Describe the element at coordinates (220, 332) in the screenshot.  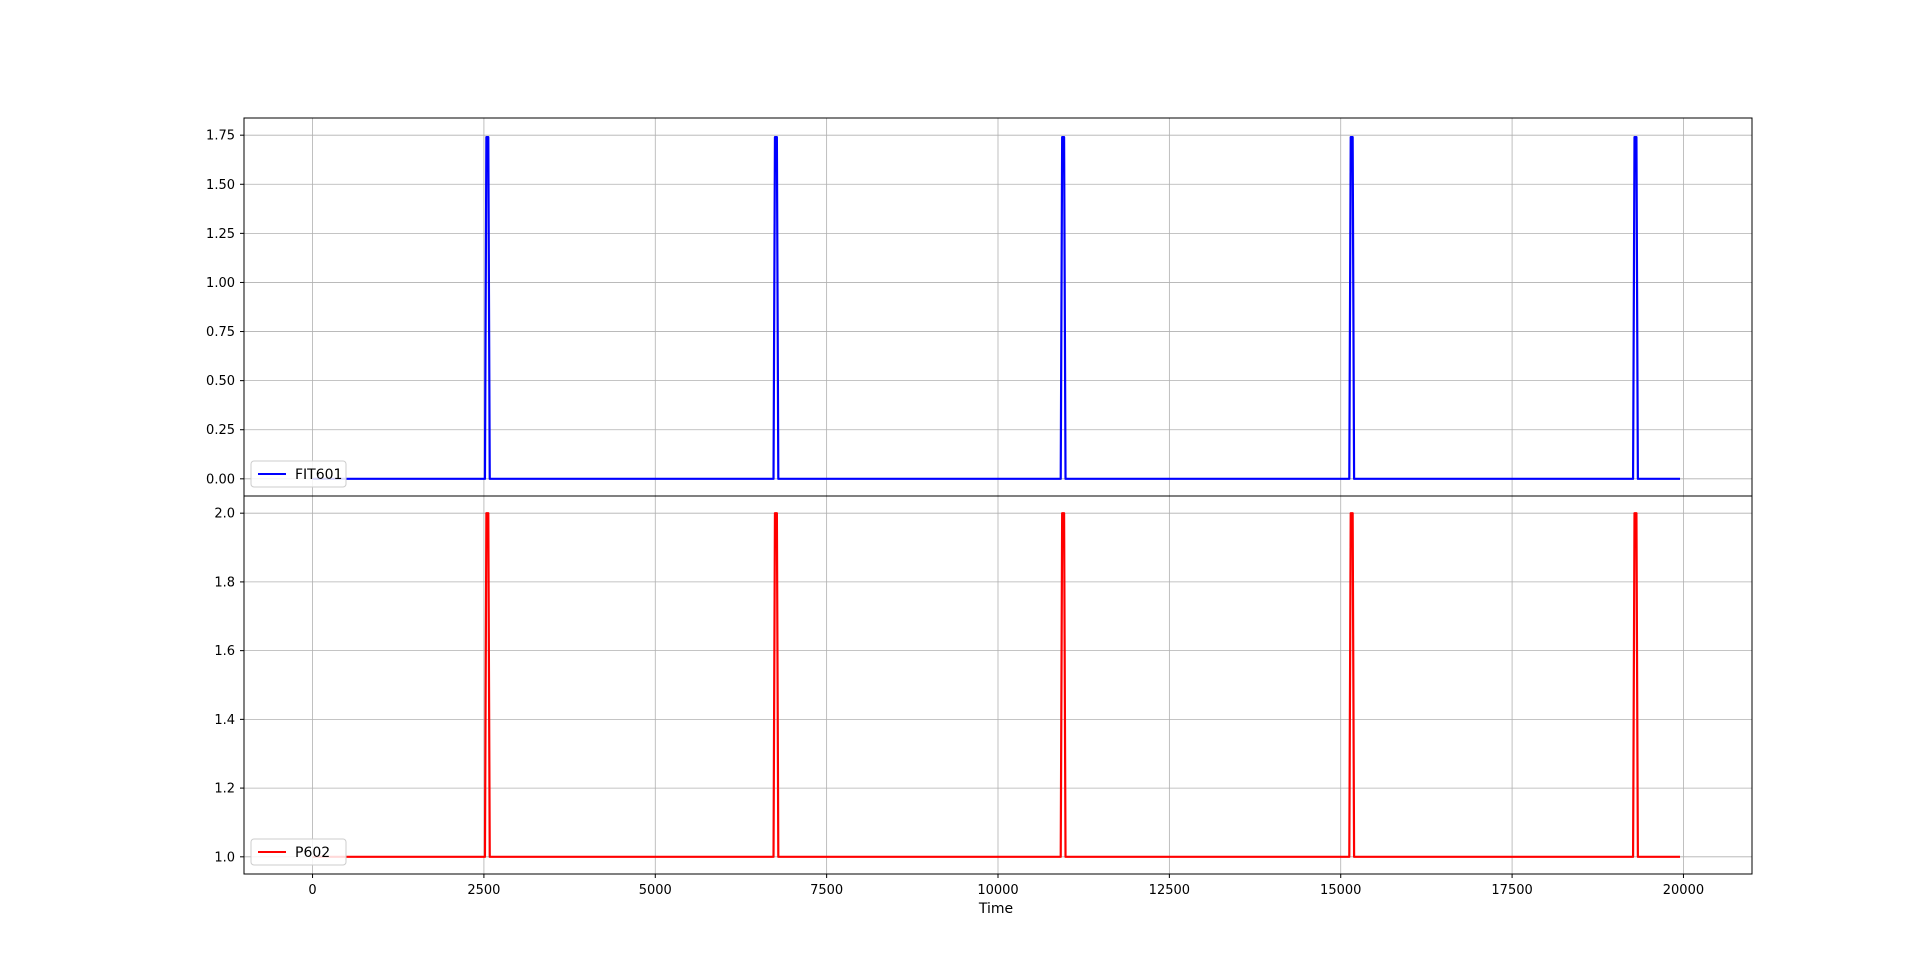
I see `fit601-y-tick-label: 0.75` at that location.